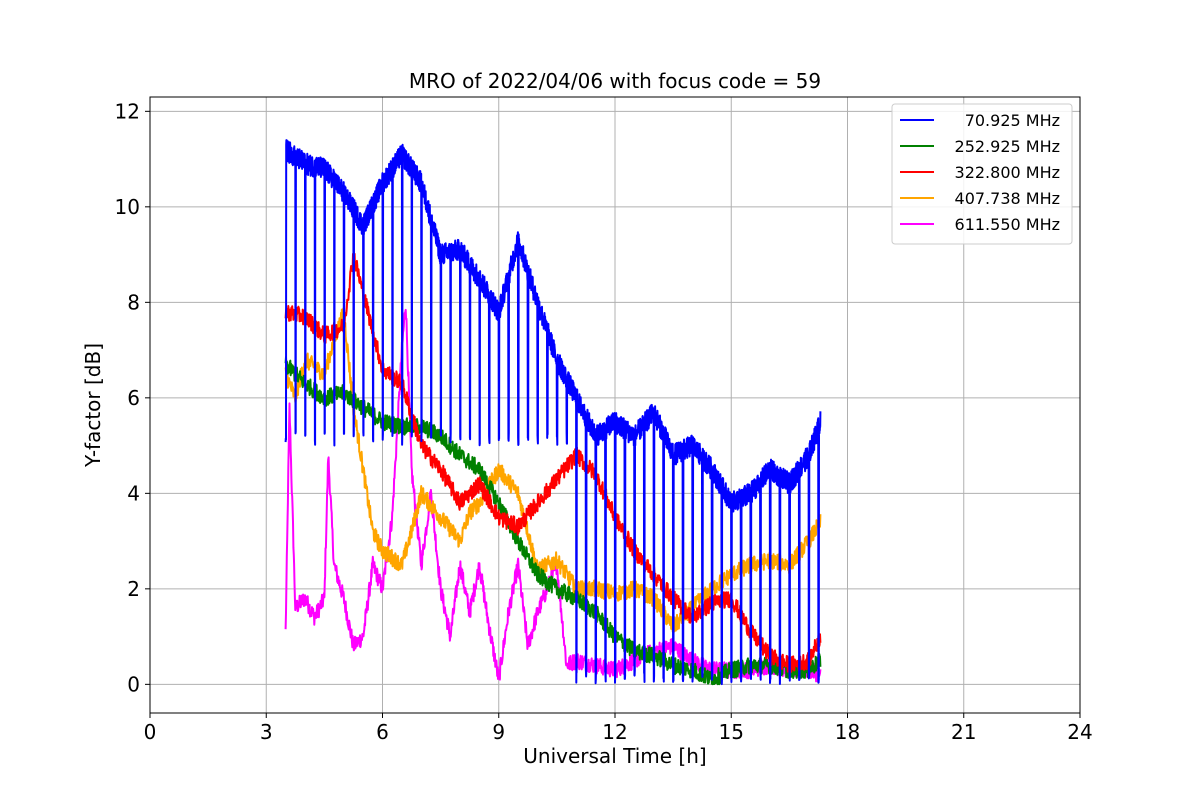  What do you see at coordinates (133, 302) in the screenshot?
I see `y-tick-label: 8` at bounding box center [133, 302].